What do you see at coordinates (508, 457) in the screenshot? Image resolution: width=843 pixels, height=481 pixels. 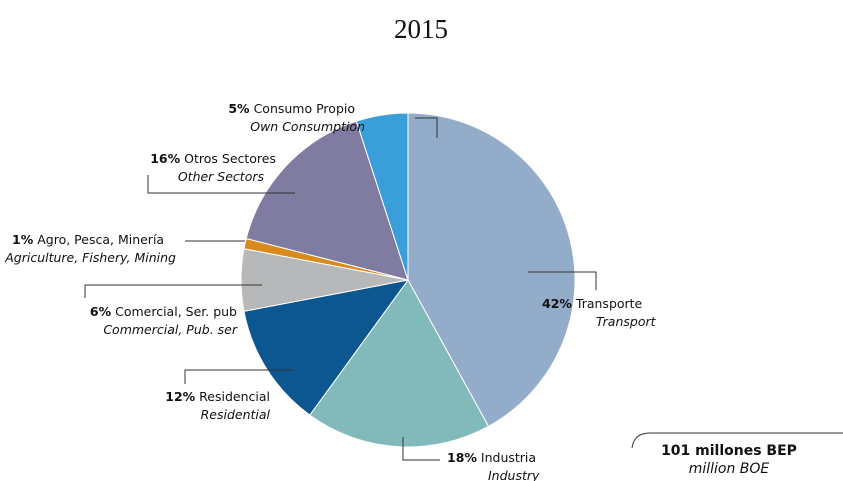 I see `slice-name: Industria` at bounding box center [508, 457].